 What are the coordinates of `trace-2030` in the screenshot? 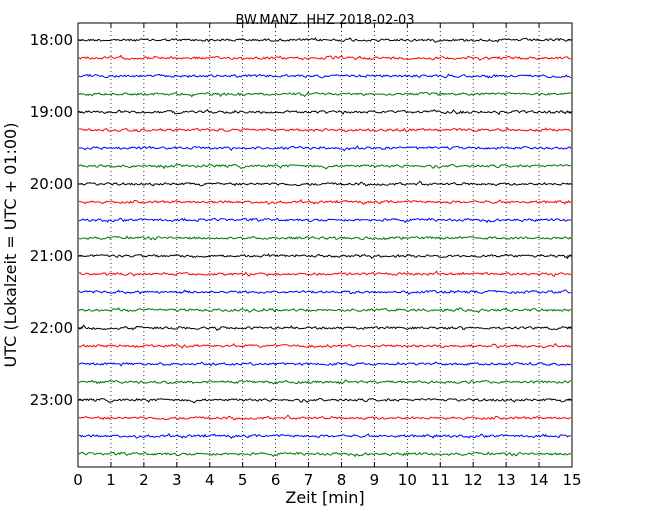 It's located at (325, 220).